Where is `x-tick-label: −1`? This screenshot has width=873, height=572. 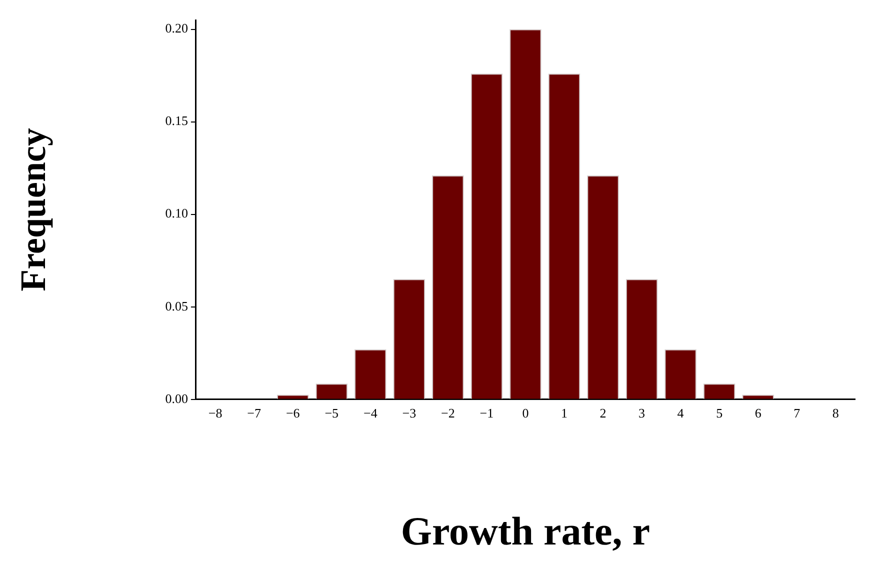
x-tick-label: −1 is located at coordinates (487, 413).